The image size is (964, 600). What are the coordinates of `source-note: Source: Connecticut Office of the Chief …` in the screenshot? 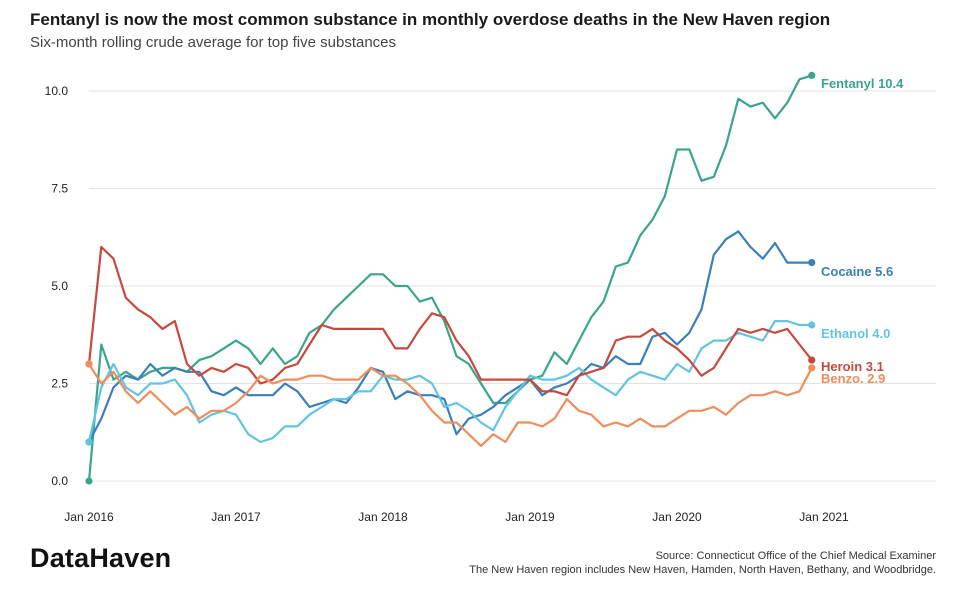 It's located at (702, 563).